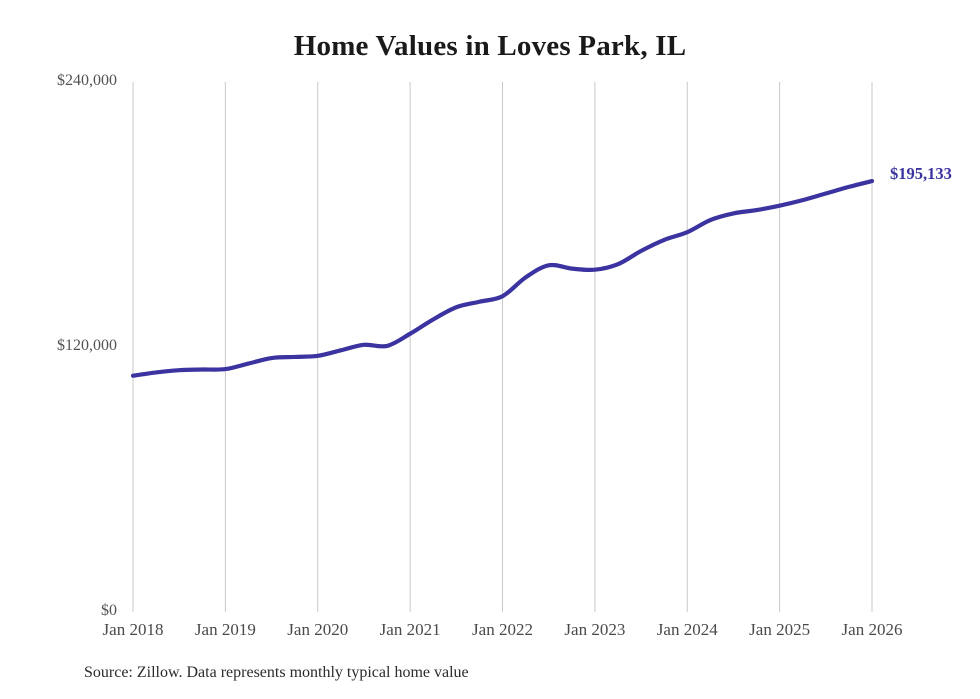 The width and height of the screenshot is (980, 699). I want to click on y-tick-label: $120,000, so click(87, 345).